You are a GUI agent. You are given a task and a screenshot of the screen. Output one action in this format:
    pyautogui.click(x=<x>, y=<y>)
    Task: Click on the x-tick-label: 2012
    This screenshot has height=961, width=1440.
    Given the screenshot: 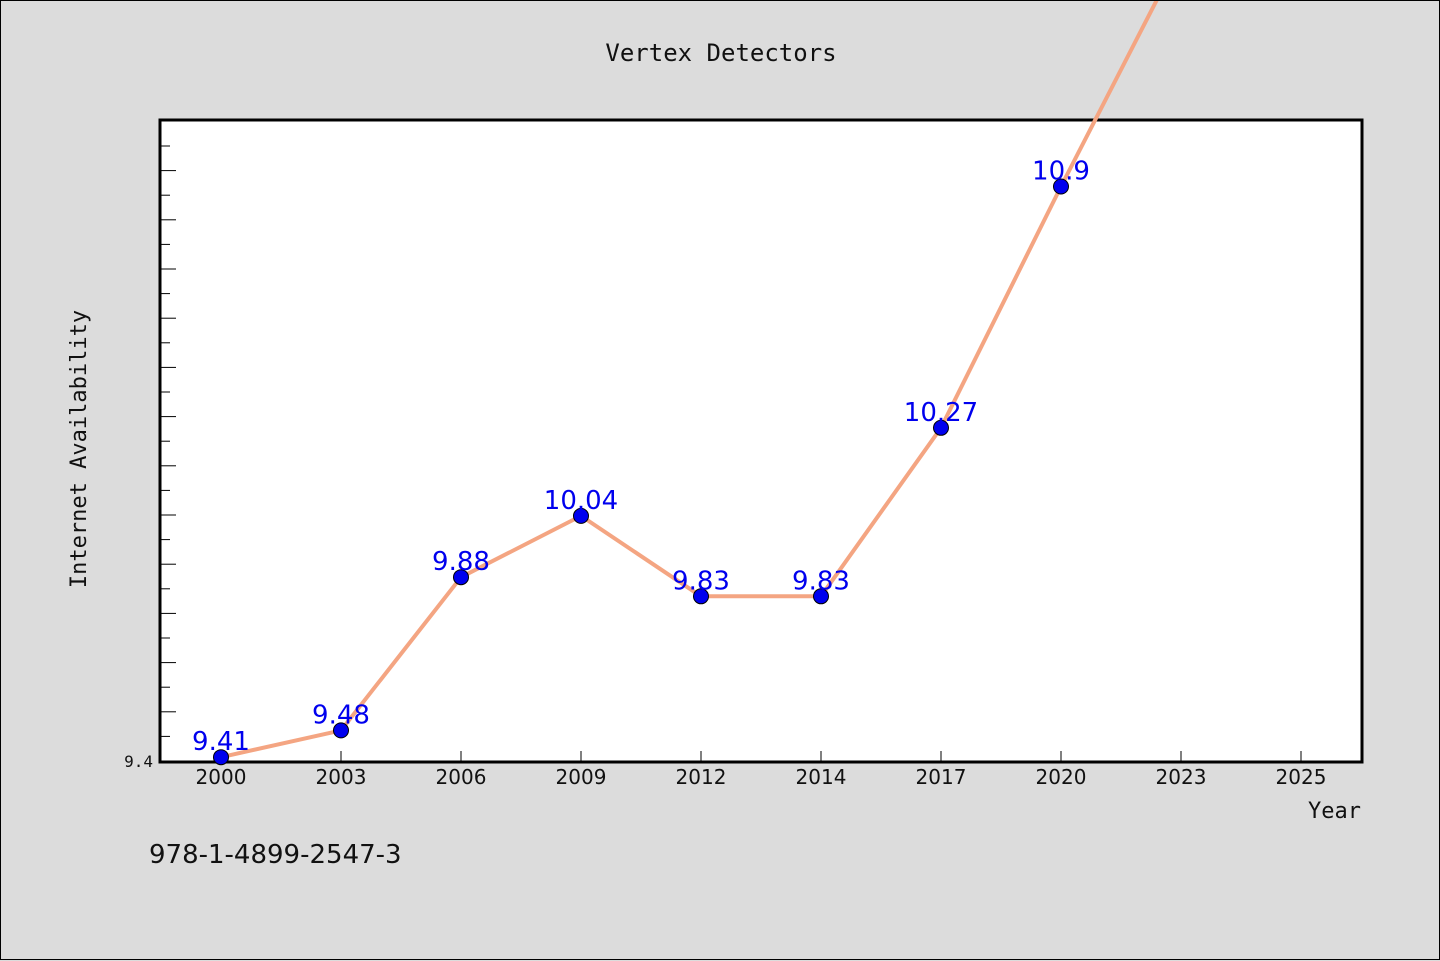 What is the action you would take?
    pyautogui.click(x=701, y=777)
    